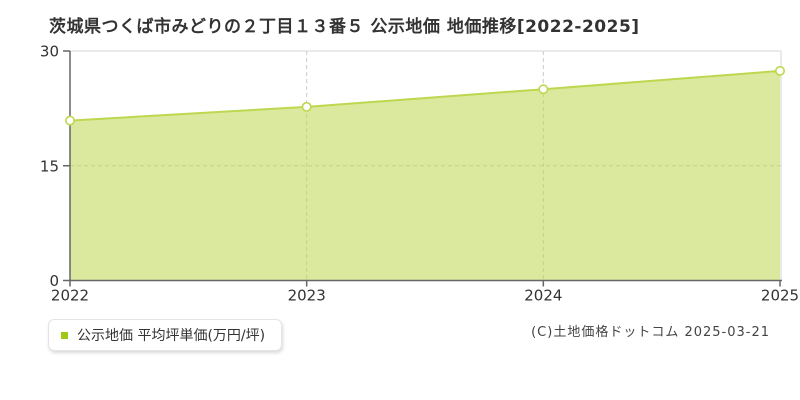 This screenshot has height=400, width=800. I want to click on x-tick-label: 2022, so click(70, 296).